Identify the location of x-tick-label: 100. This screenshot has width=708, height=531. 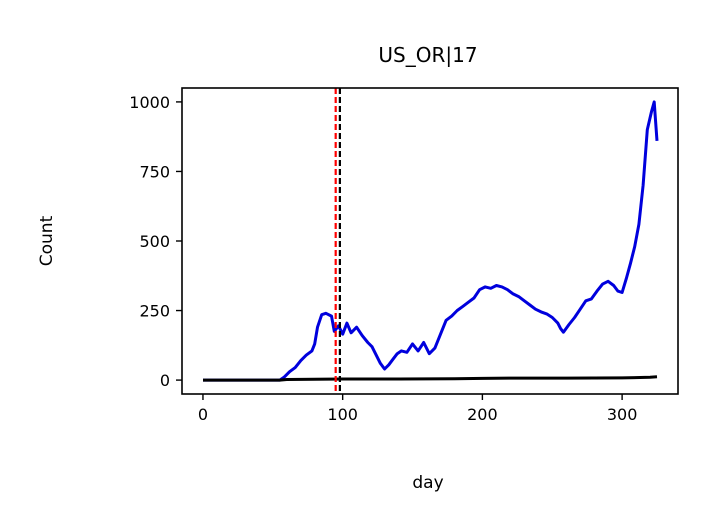
(342, 414).